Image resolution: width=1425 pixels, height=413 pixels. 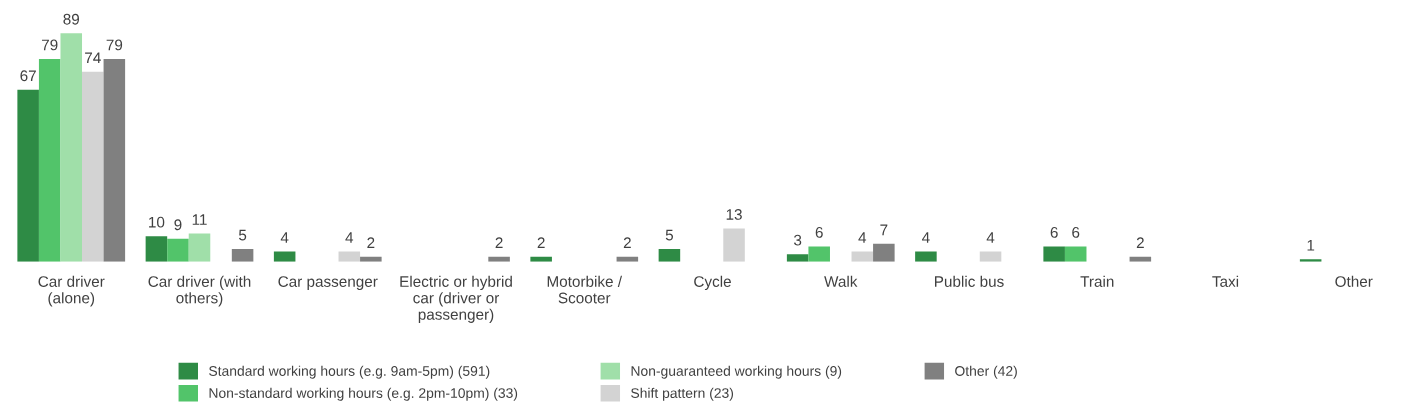 What do you see at coordinates (1097, 281) in the screenshot?
I see `x-tick-label: Train` at bounding box center [1097, 281].